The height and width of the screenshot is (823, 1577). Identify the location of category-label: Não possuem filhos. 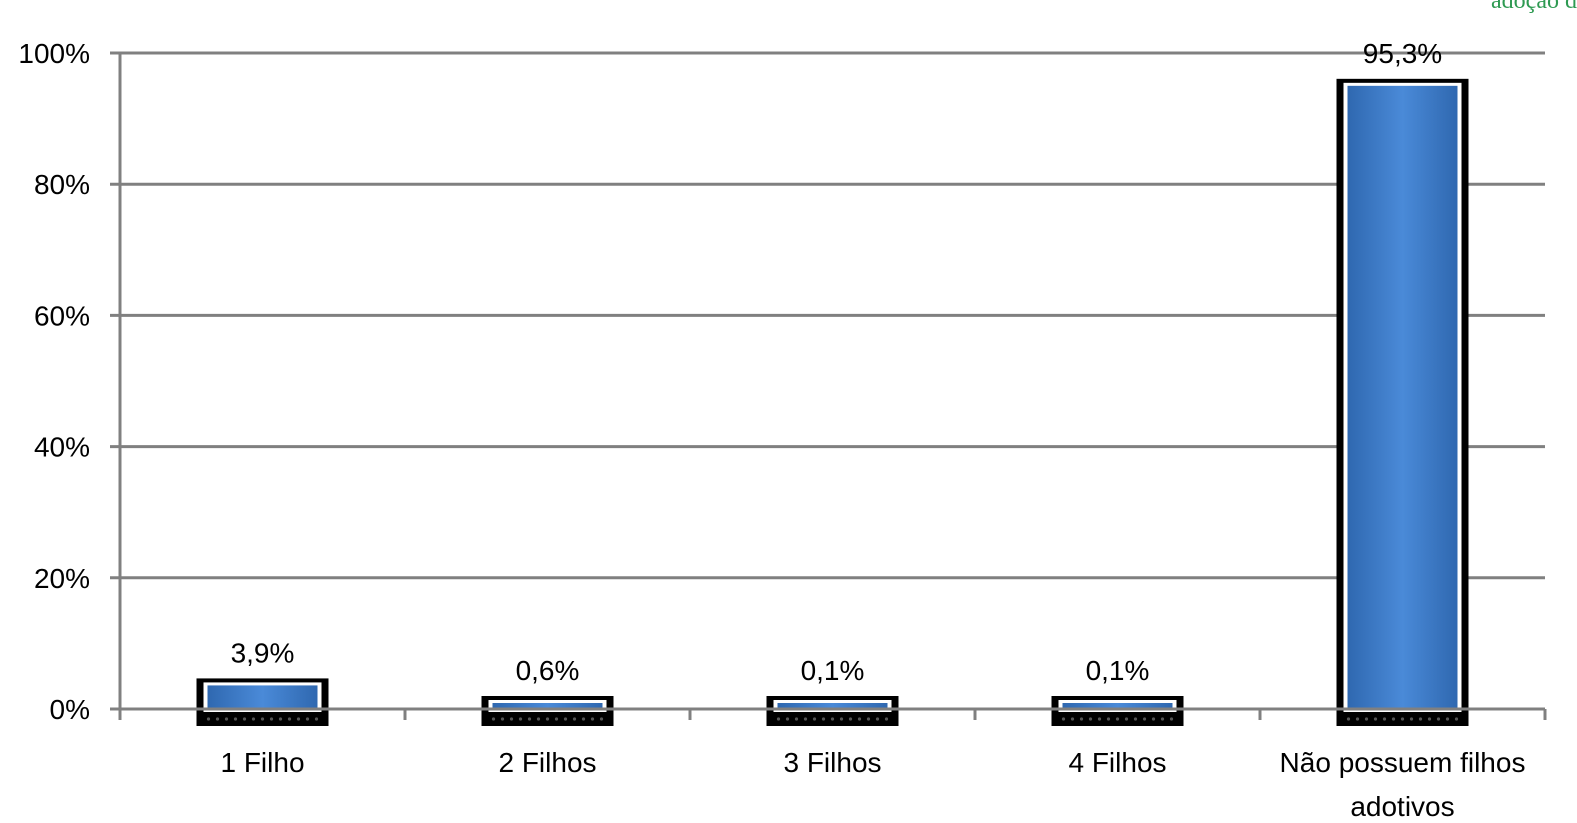
(1403, 762).